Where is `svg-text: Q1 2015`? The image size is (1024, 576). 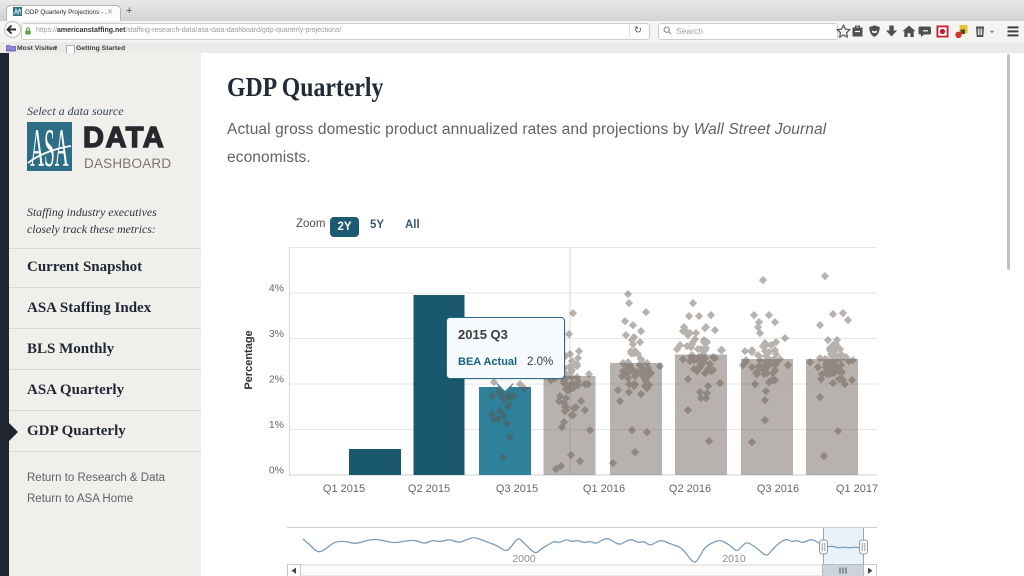
svg-text: Q1 2015 is located at coordinates (344, 489).